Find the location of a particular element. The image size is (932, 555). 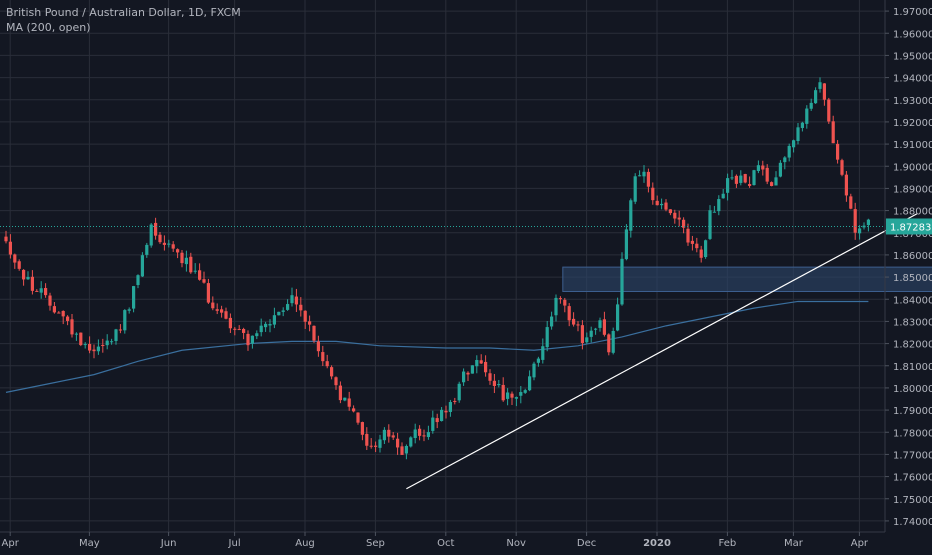

x-tick-label: Apr is located at coordinates (11, 543).